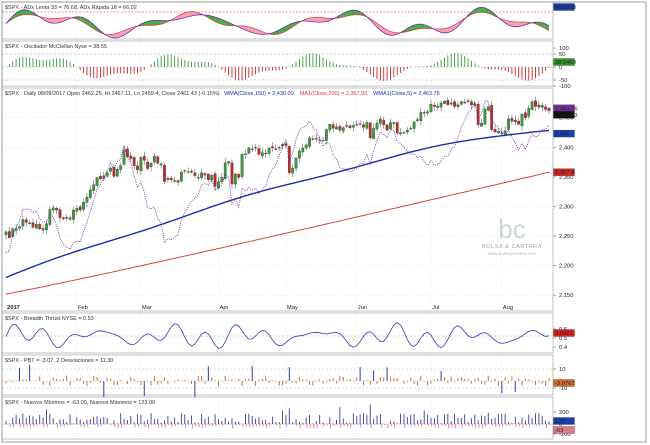 Image resolution: width=650 pixels, height=445 pixels. I want to click on hilo-max-badge-text: 123, so click(560, 422).